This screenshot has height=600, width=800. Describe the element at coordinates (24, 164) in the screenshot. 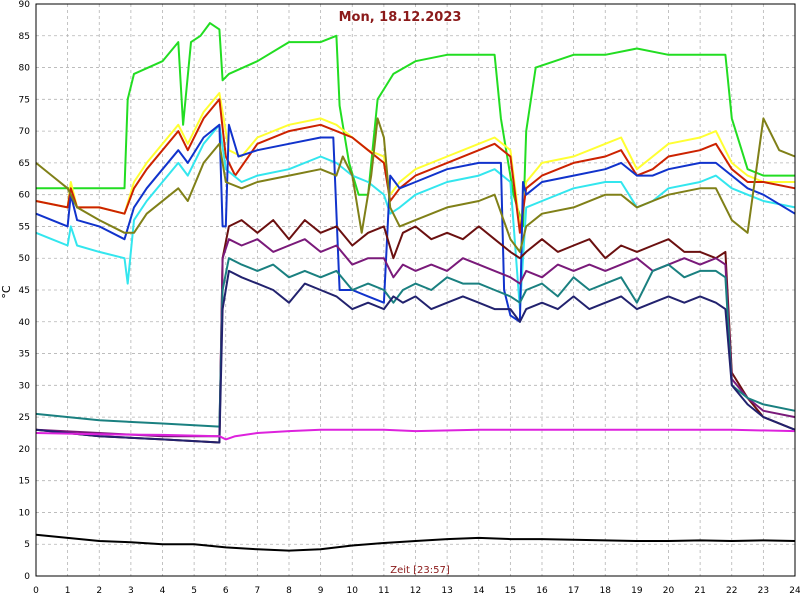

I see `y-tick-label: 65` at that location.